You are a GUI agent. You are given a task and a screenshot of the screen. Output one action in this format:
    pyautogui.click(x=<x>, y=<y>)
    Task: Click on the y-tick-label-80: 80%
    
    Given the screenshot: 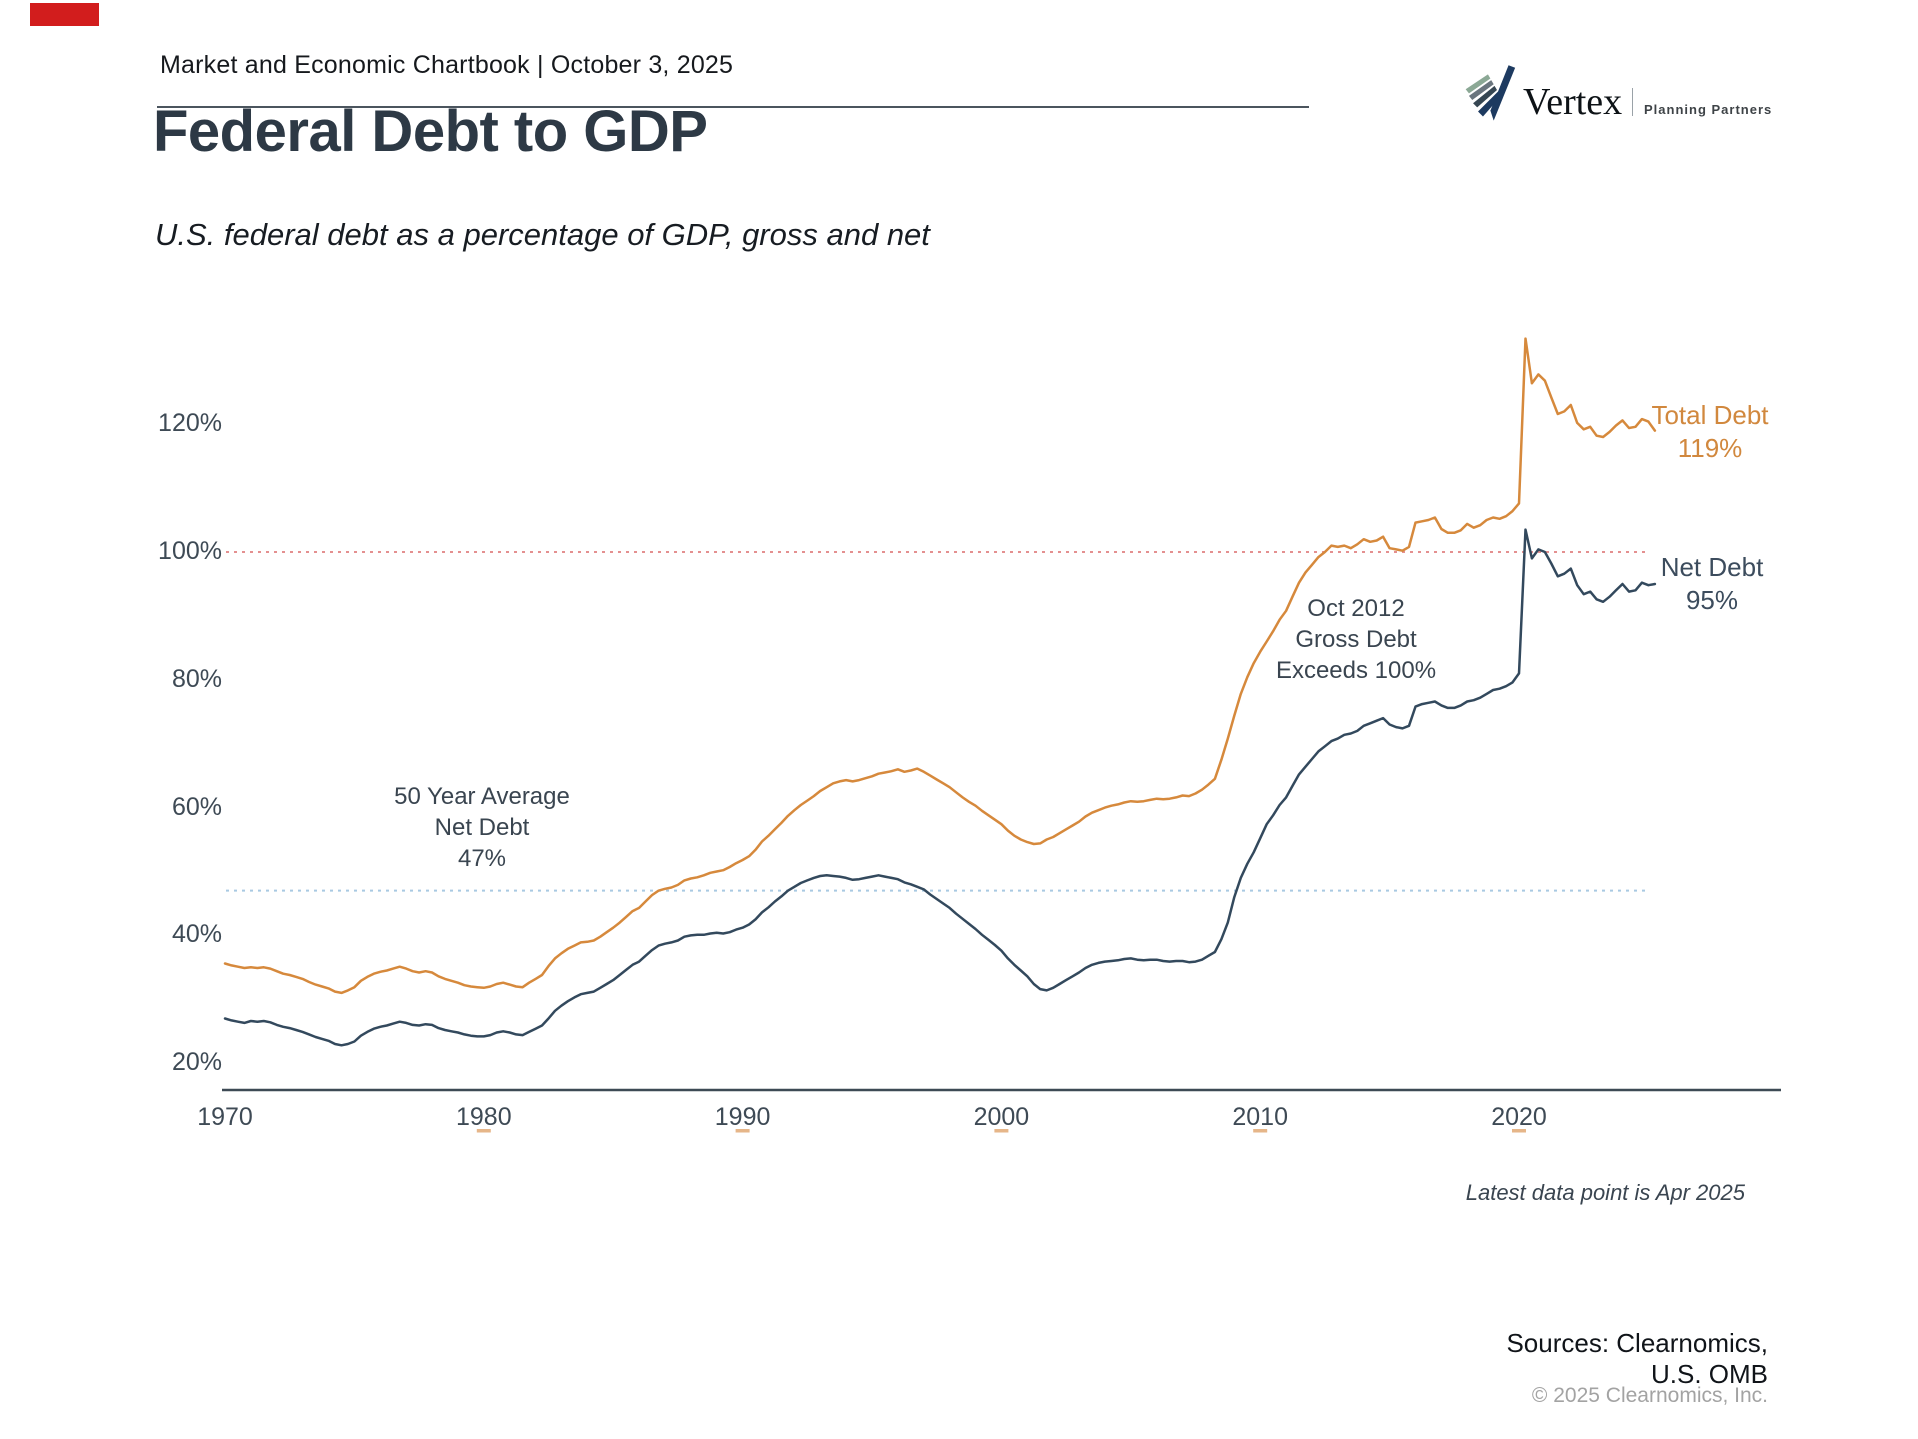 What is the action you would take?
    pyautogui.click(x=196, y=678)
    